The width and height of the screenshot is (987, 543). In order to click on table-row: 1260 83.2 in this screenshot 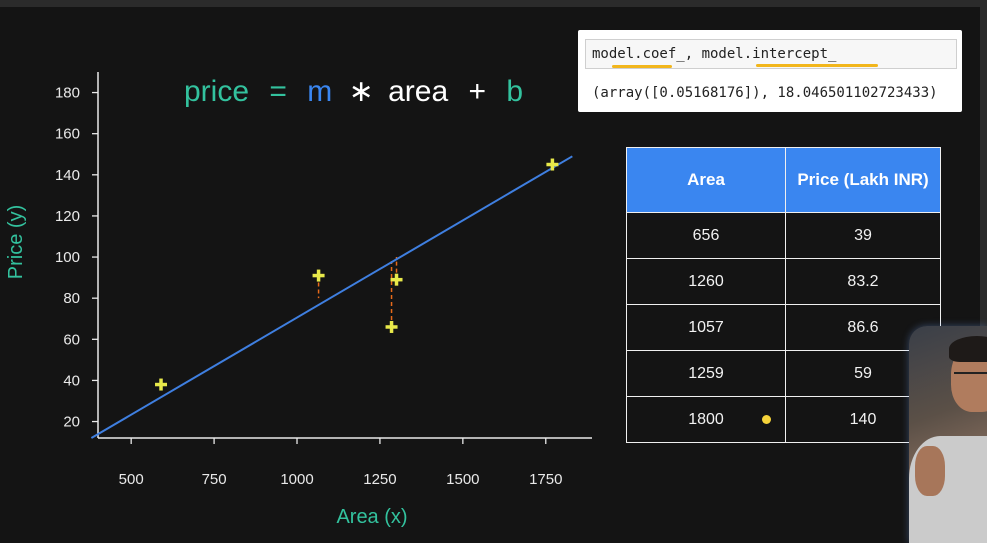, I will do `click(783, 281)`.